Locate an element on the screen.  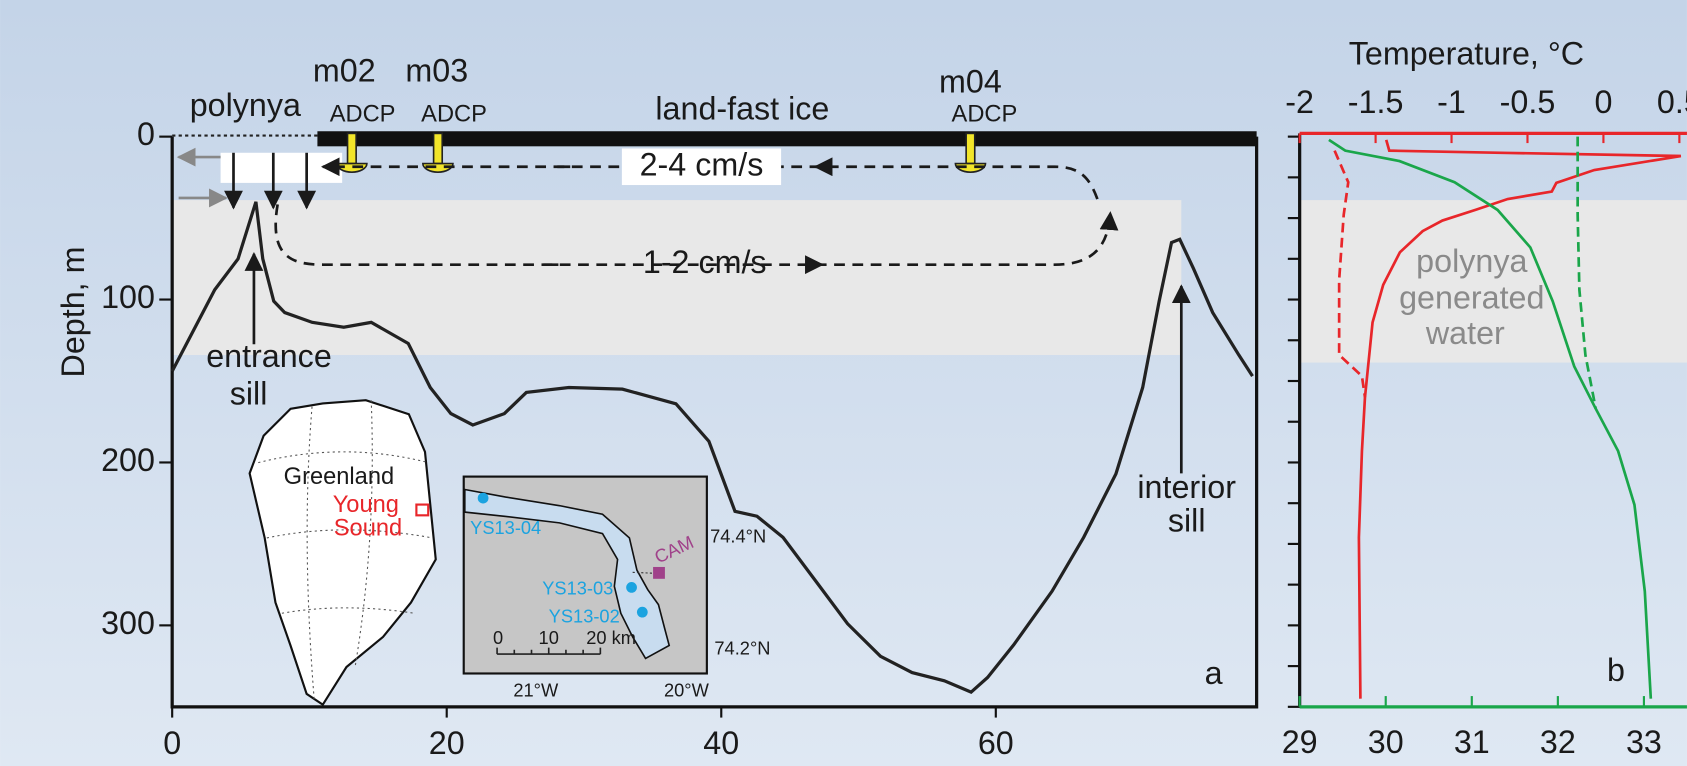
x2-tick-label: 0 is located at coordinates (1603, 102).